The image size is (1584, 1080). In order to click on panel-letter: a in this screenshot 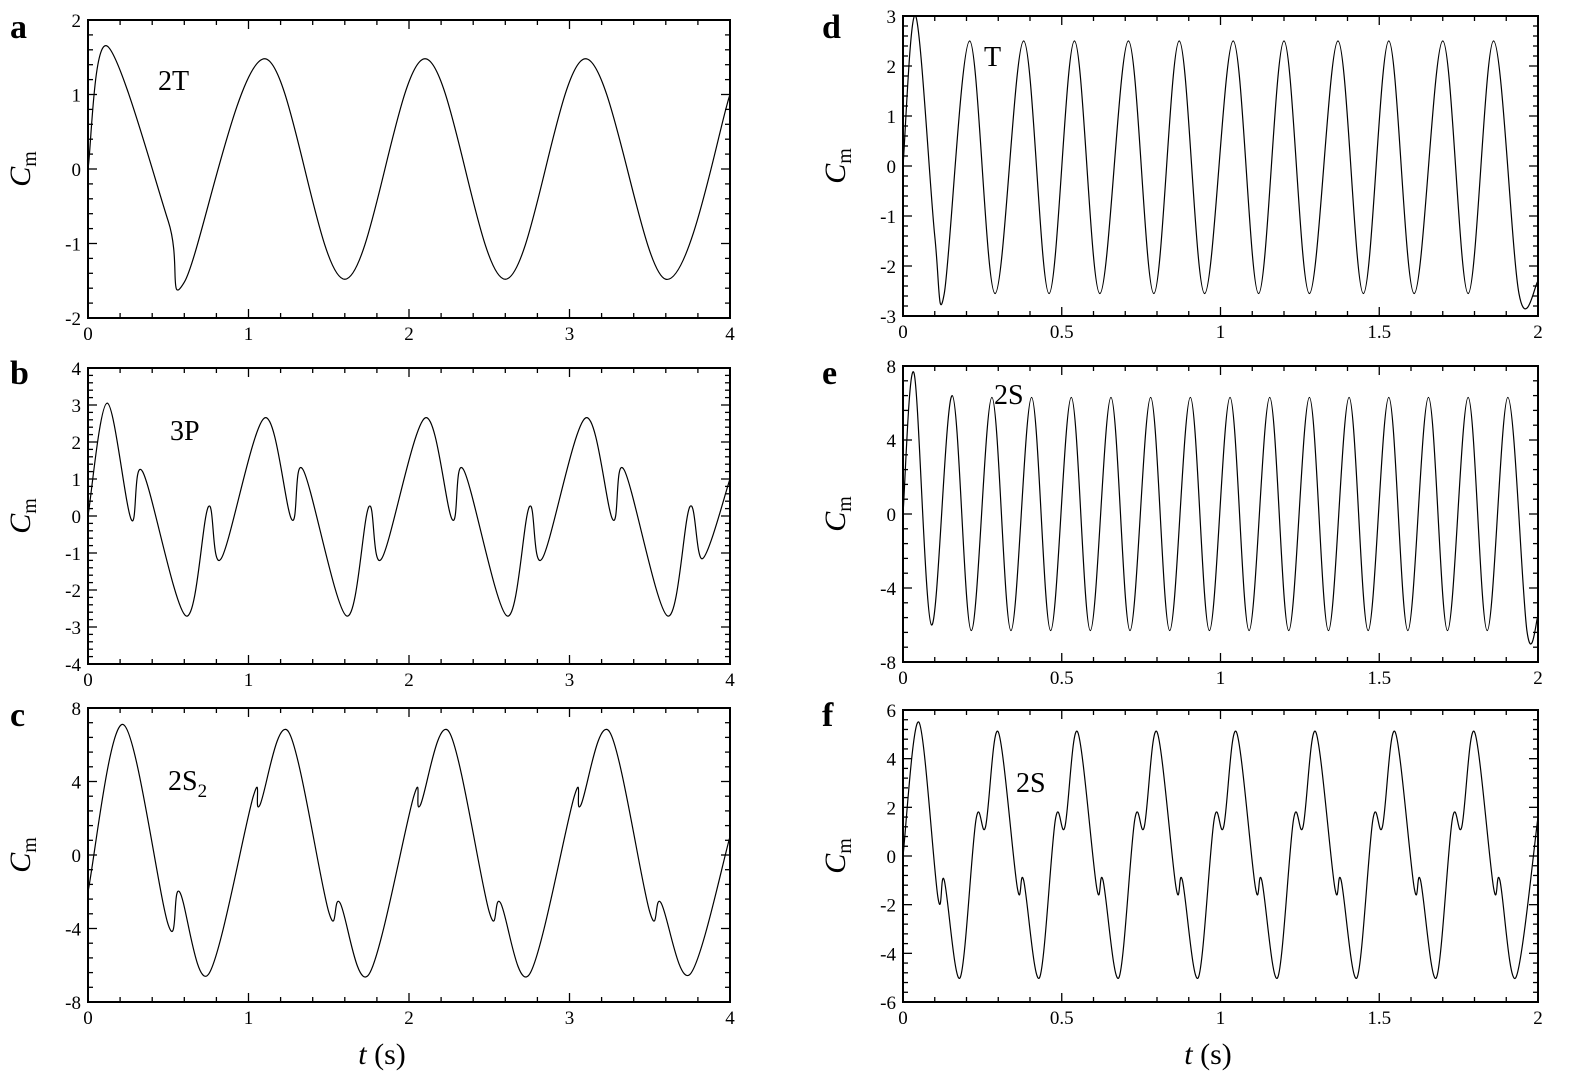, I will do `click(18, 27)`.